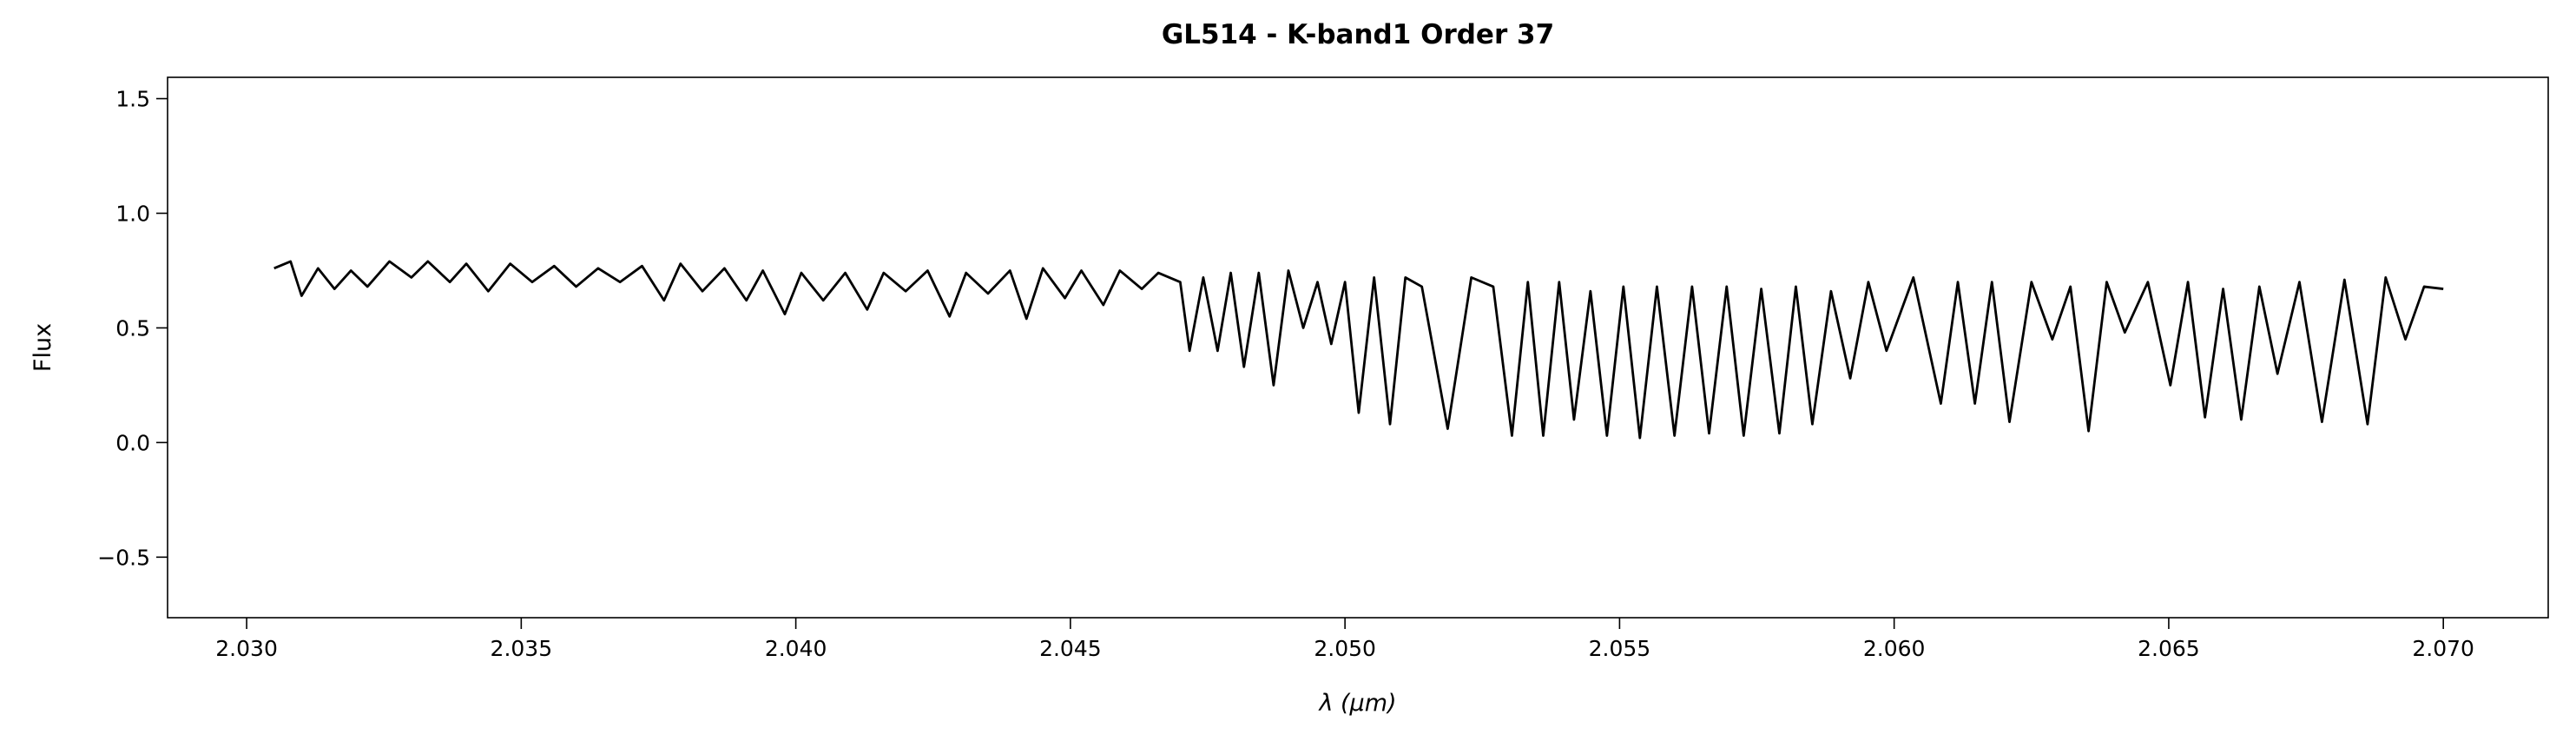 The width and height of the screenshot is (2576, 748). What do you see at coordinates (522, 648) in the screenshot?
I see `x-tick-label: 2.035` at bounding box center [522, 648].